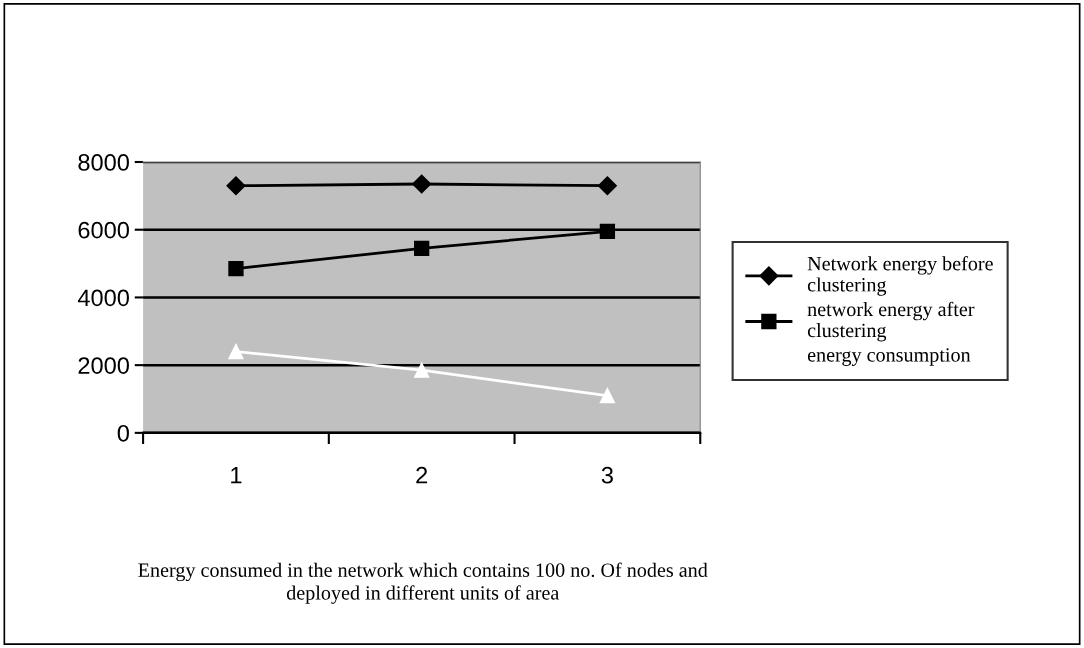 Image resolution: width=1084 pixels, height=648 pixels. What do you see at coordinates (103, 230) in the screenshot?
I see `y-tick-label: 6000` at bounding box center [103, 230].